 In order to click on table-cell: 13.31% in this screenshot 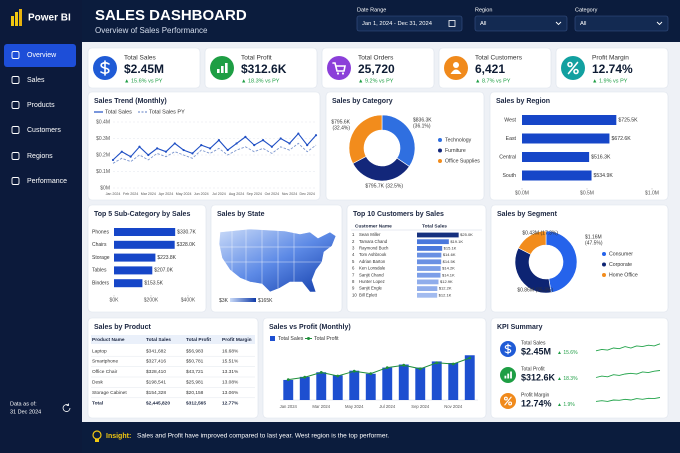, I will do `click(230, 372)`.